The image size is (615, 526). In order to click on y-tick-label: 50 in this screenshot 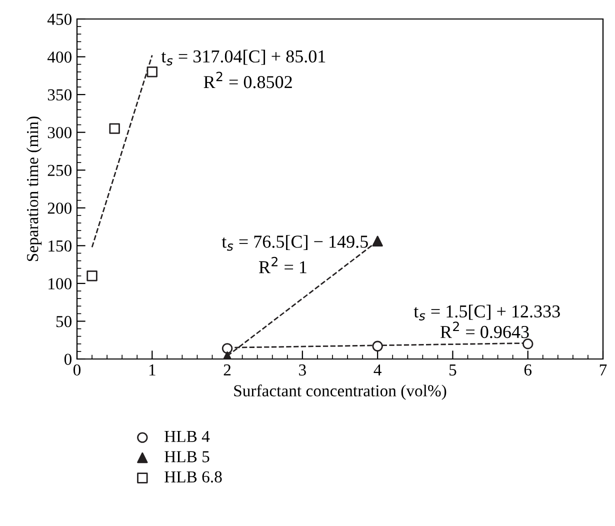, I will do `click(64, 322)`.